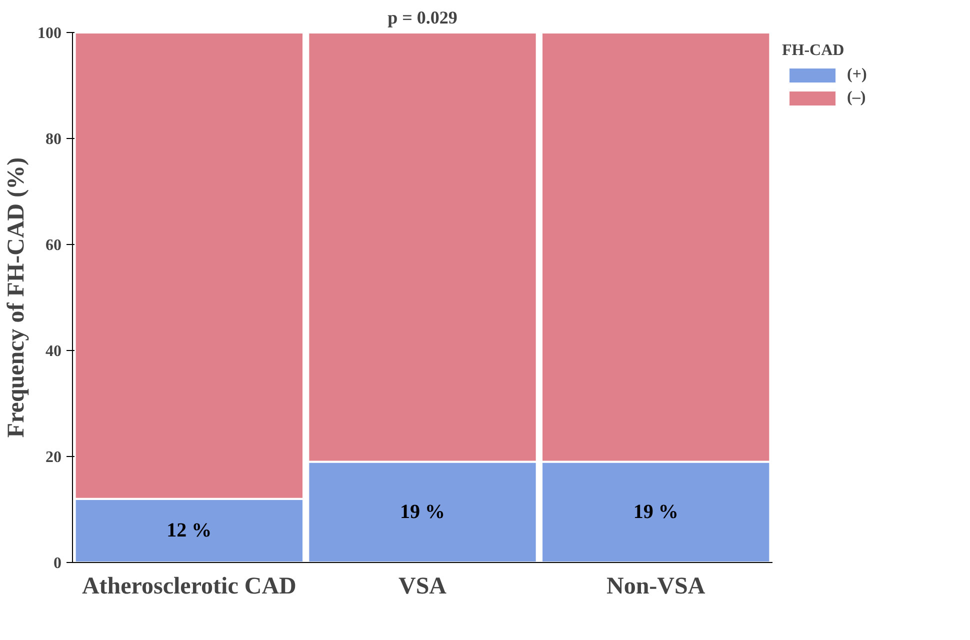 The height and width of the screenshot is (640, 970). I want to click on y-tick-label: 100, so click(50, 33).